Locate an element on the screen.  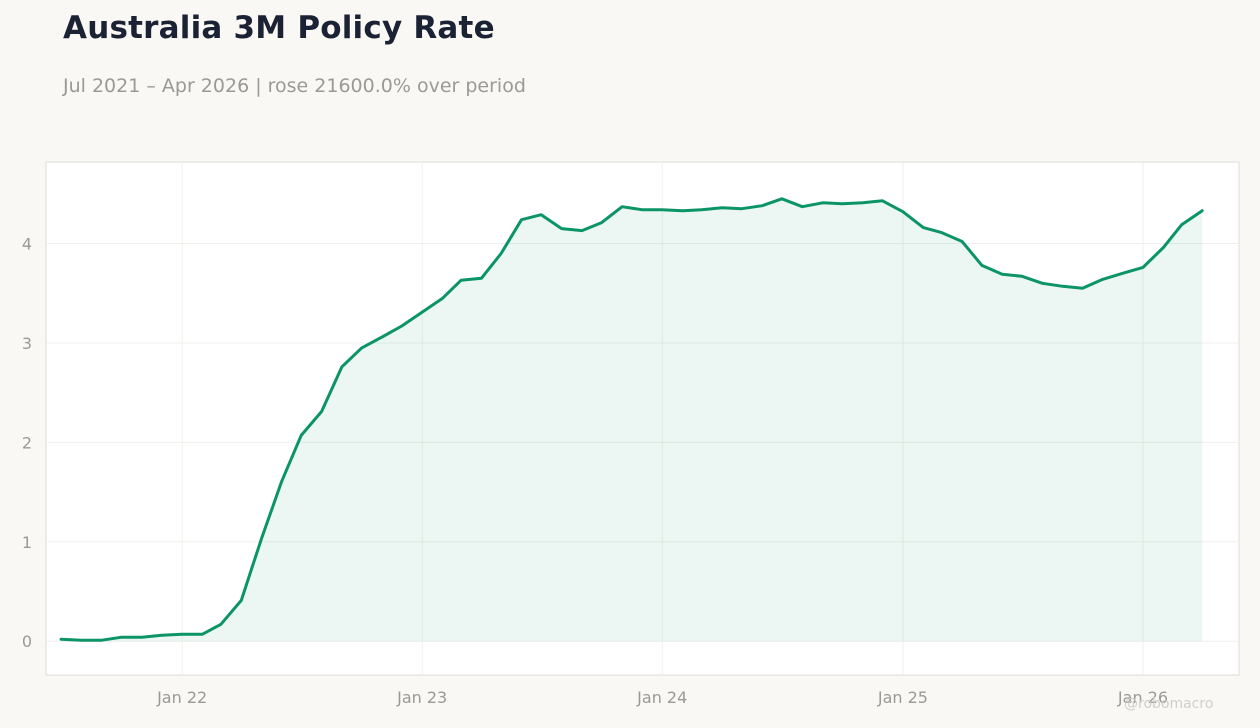
x-tick-label: Jan 22 is located at coordinates (181, 697).